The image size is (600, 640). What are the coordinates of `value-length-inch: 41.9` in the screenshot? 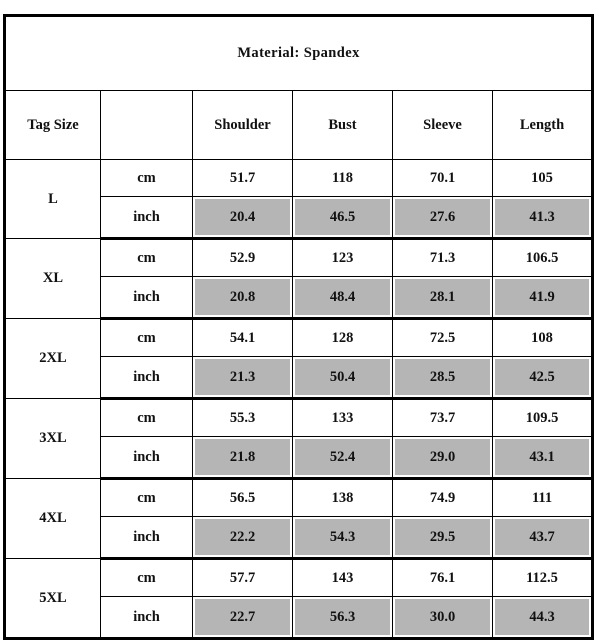 It's located at (542, 297).